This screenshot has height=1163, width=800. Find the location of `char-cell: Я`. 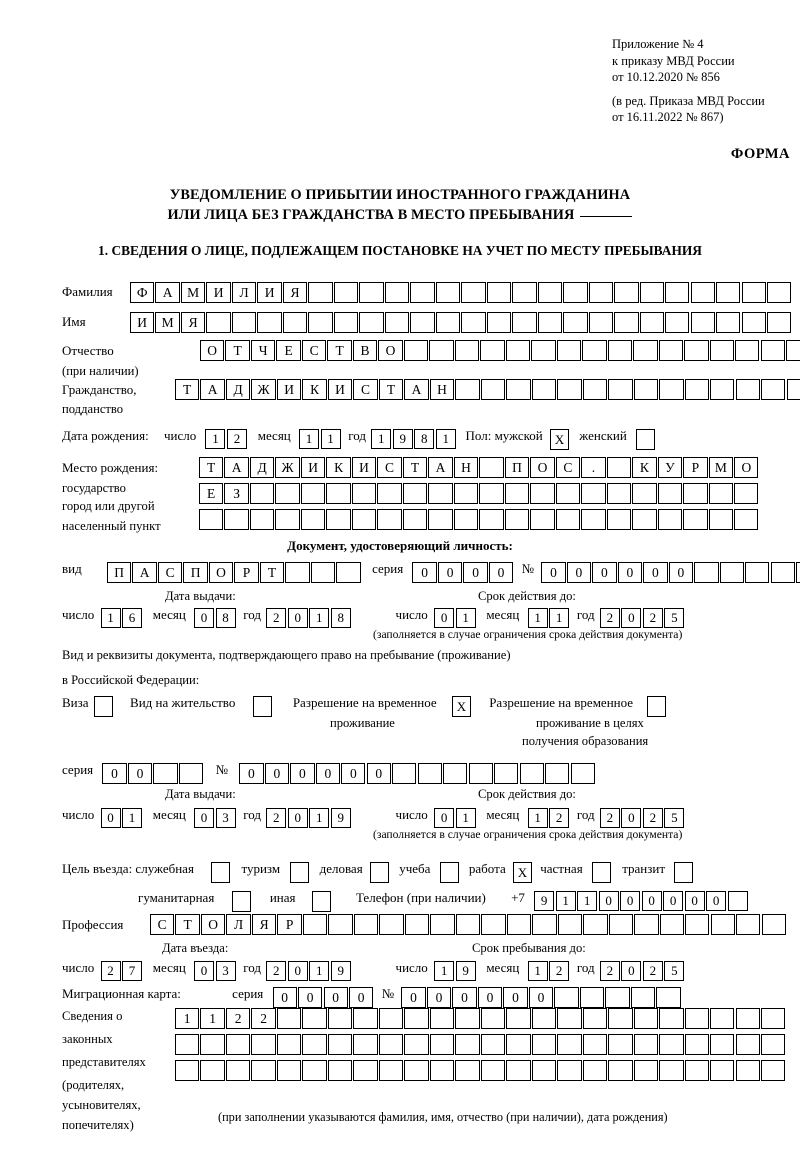

char-cell: Я is located at coordinates (295, 292).